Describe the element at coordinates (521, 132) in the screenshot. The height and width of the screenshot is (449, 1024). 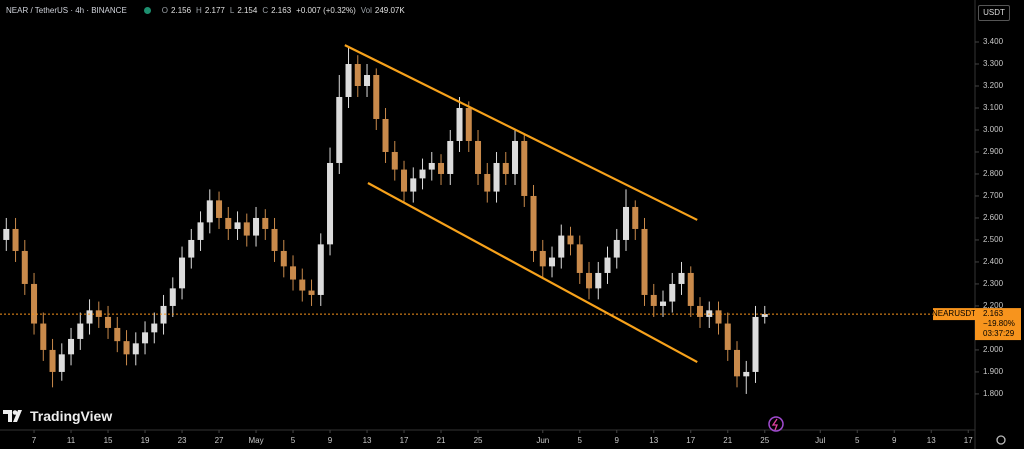
I see `trend-line` at that location.